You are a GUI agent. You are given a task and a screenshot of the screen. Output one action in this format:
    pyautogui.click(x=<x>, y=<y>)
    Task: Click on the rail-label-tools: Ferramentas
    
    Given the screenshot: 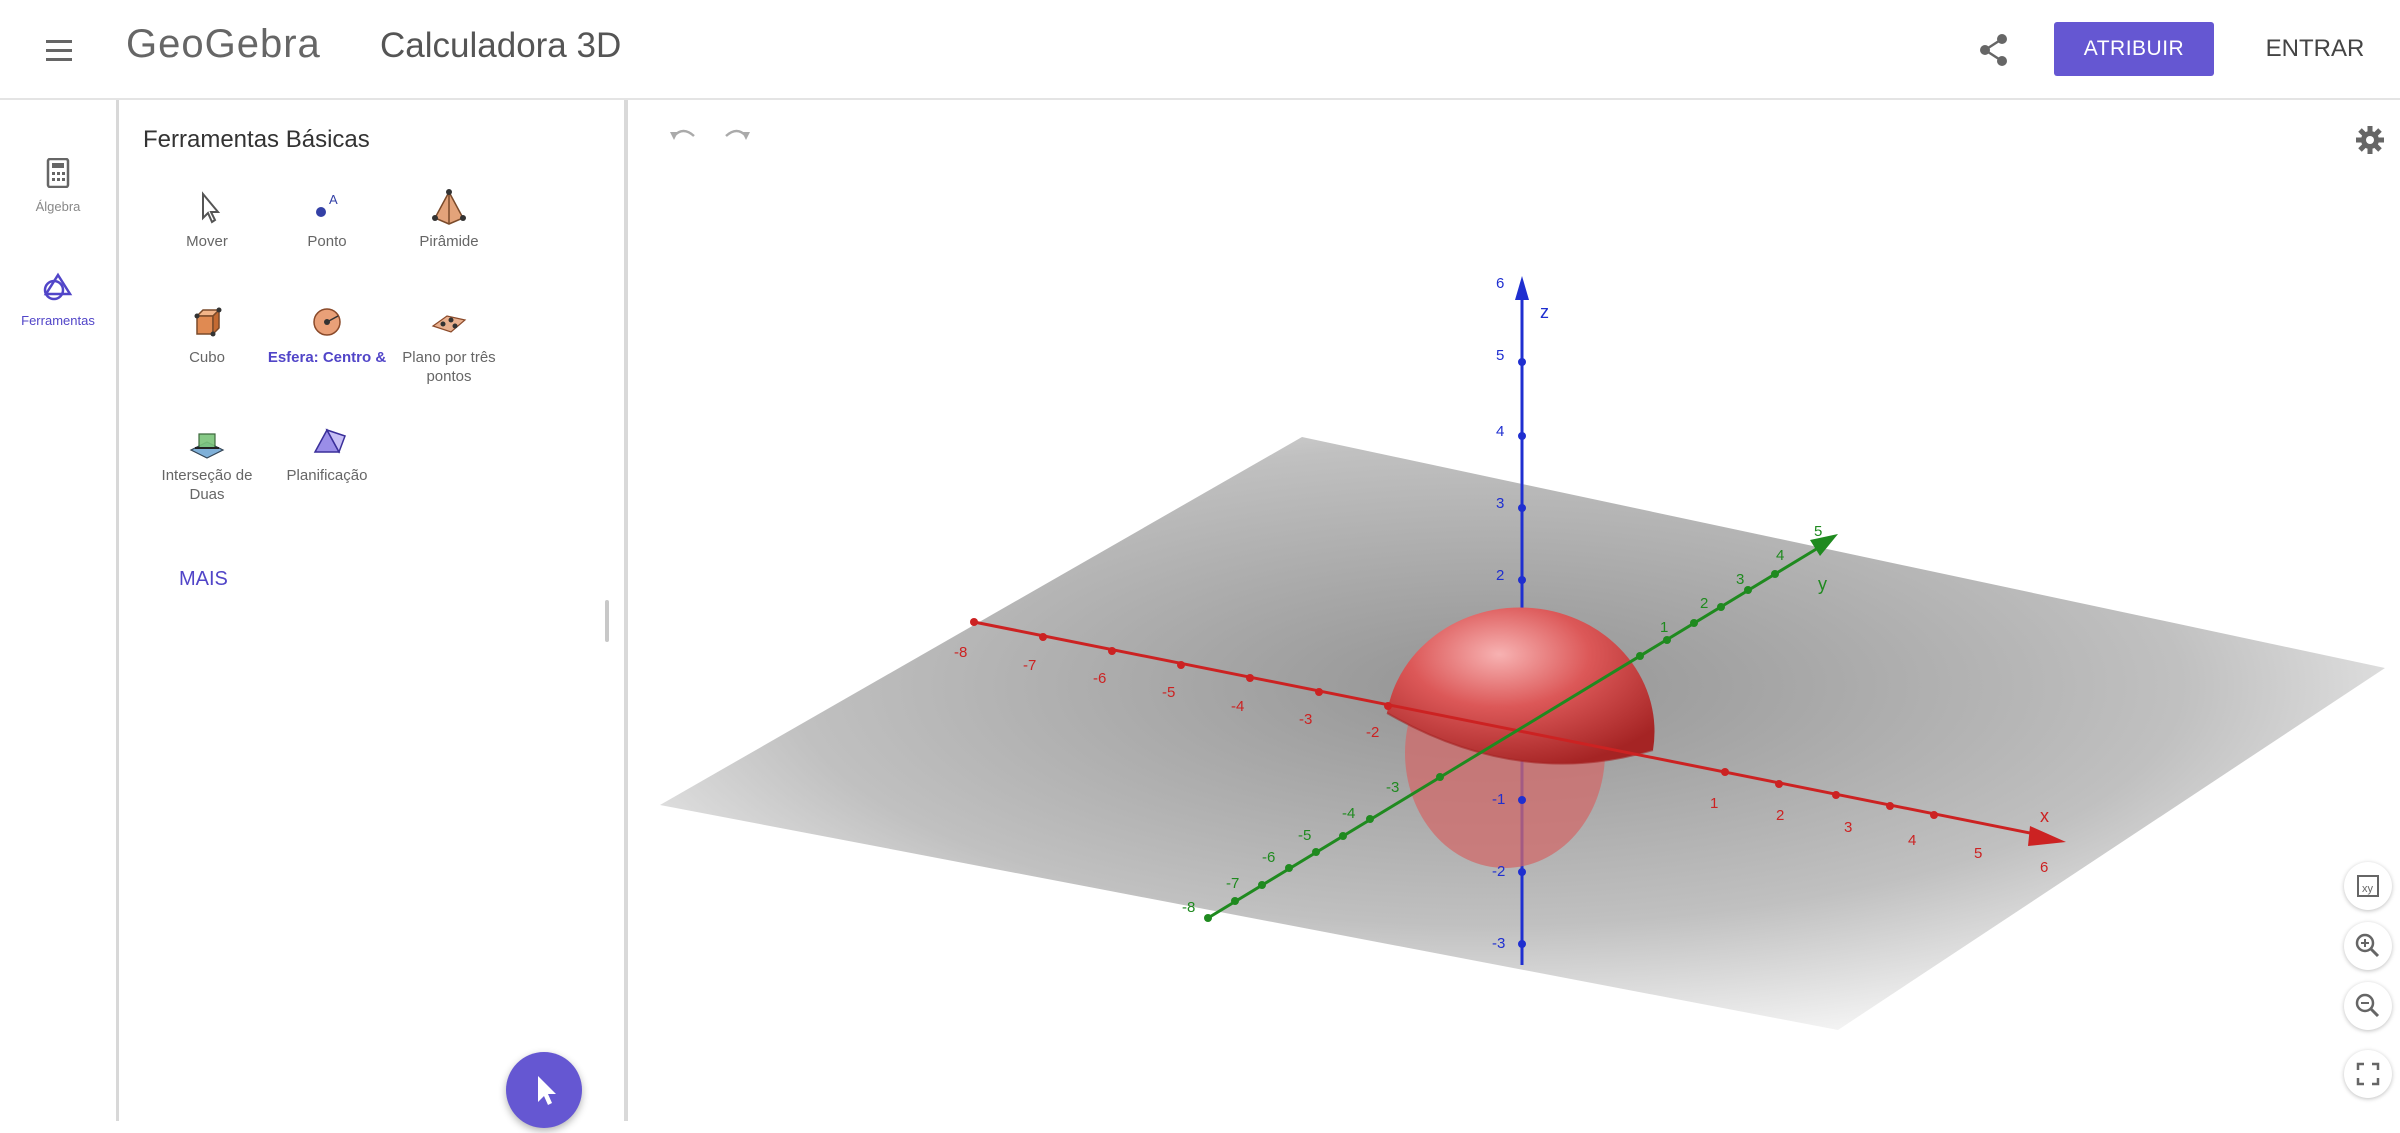 What is the action you would take?
    pyautogui.click(x=58, y=320)
    